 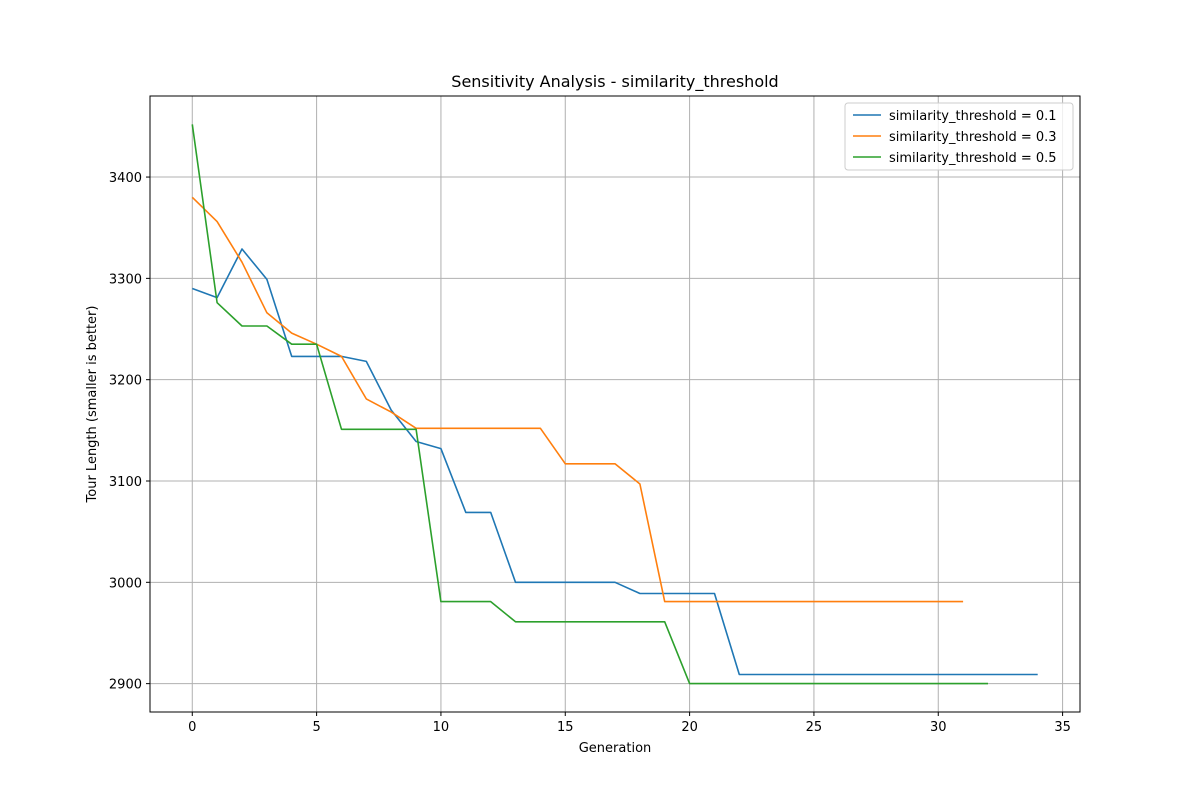 What do you see at coordinates (973, 137) in the screenshot?
I see `legend-label-2: similarity_threshold = 0.3` at bounding box center [973, 137].